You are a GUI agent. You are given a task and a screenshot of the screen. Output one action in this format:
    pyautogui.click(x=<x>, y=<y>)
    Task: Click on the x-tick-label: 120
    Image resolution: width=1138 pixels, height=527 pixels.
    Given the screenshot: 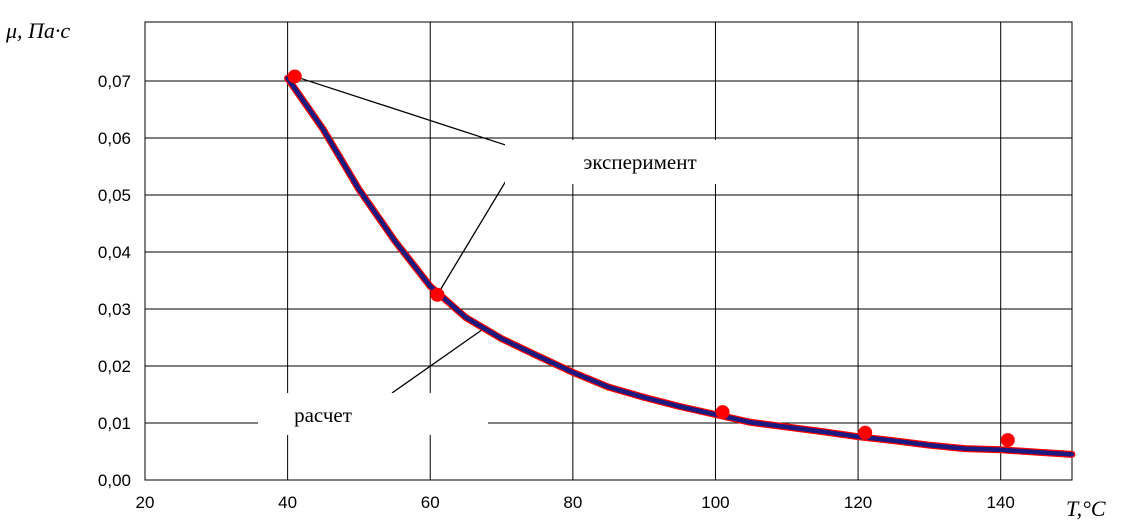 What is the action you would take?
    pyautogui.click(x=858, y=502)
    